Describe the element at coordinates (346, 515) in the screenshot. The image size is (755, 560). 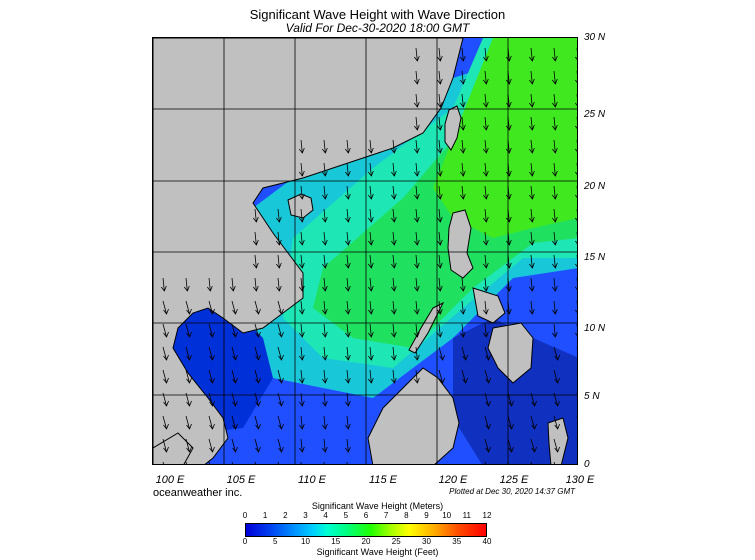
I see `colorbar-meters-tick: 5` at that location.